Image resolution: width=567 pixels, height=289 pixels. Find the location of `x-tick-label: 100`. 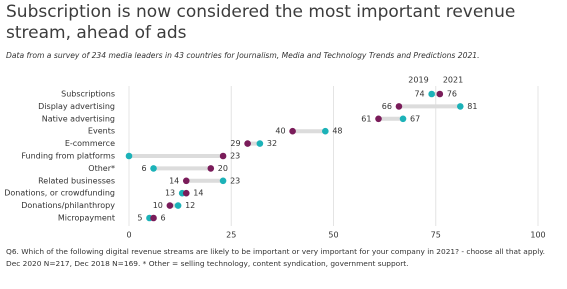

x-tick-label: 100 is located at coordinates (537, 235).